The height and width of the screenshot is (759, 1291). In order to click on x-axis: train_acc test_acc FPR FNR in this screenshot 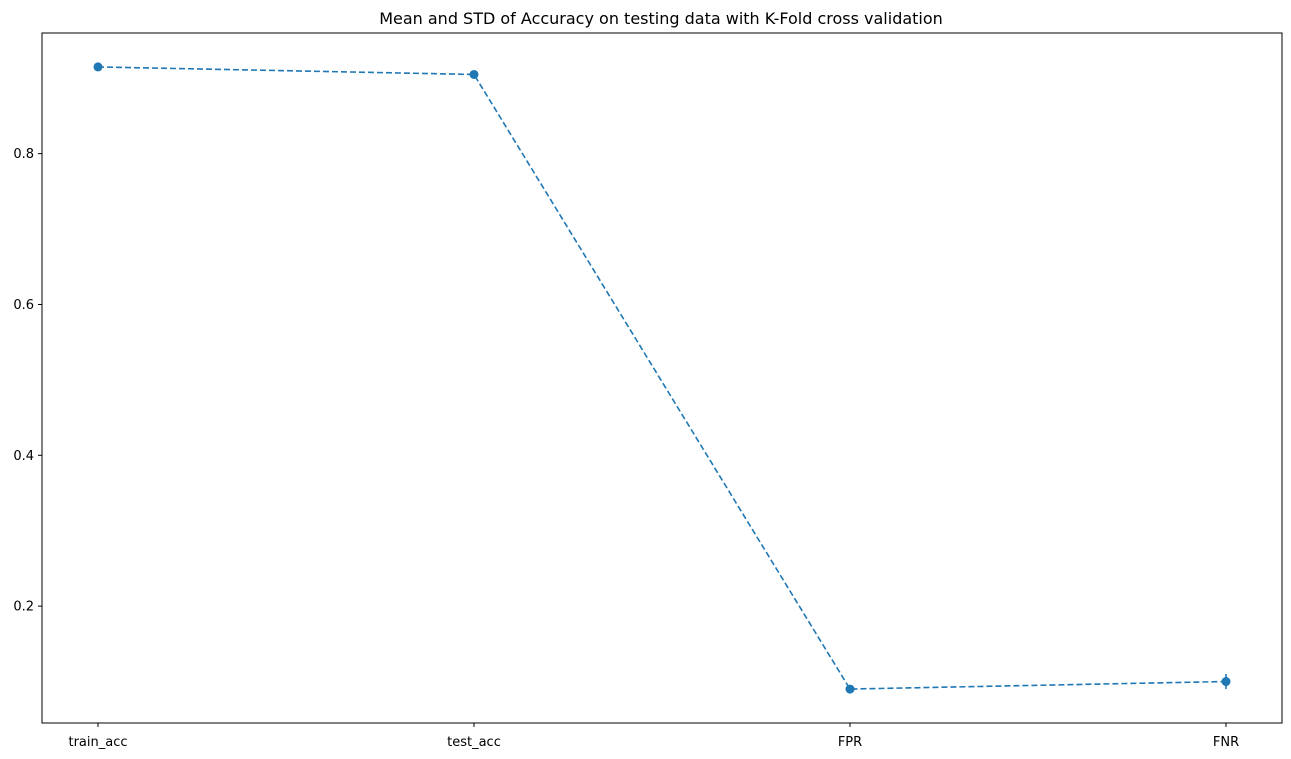, I will do `click(653, 736)`.